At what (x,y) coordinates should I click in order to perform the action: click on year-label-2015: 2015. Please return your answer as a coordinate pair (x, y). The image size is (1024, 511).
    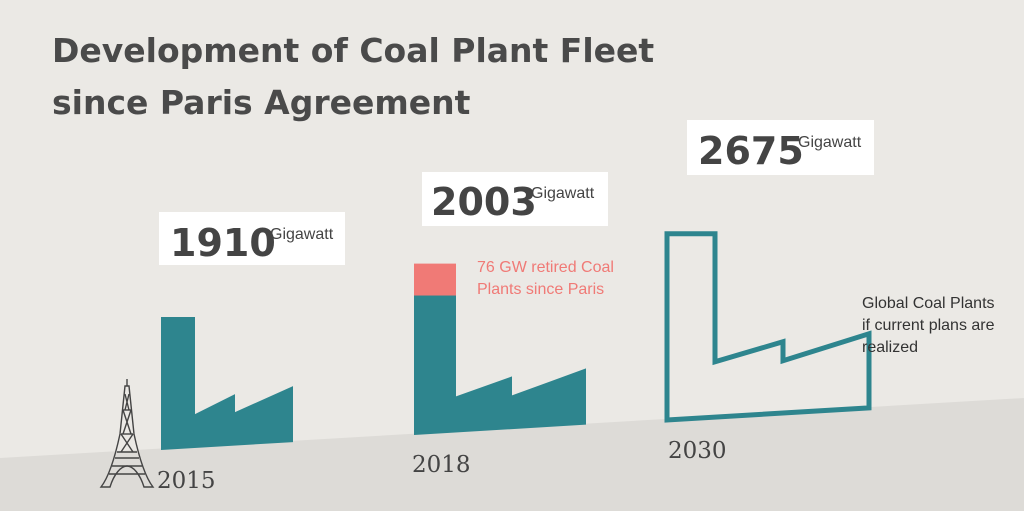
    Looking at the image, I should click on (186, 481).